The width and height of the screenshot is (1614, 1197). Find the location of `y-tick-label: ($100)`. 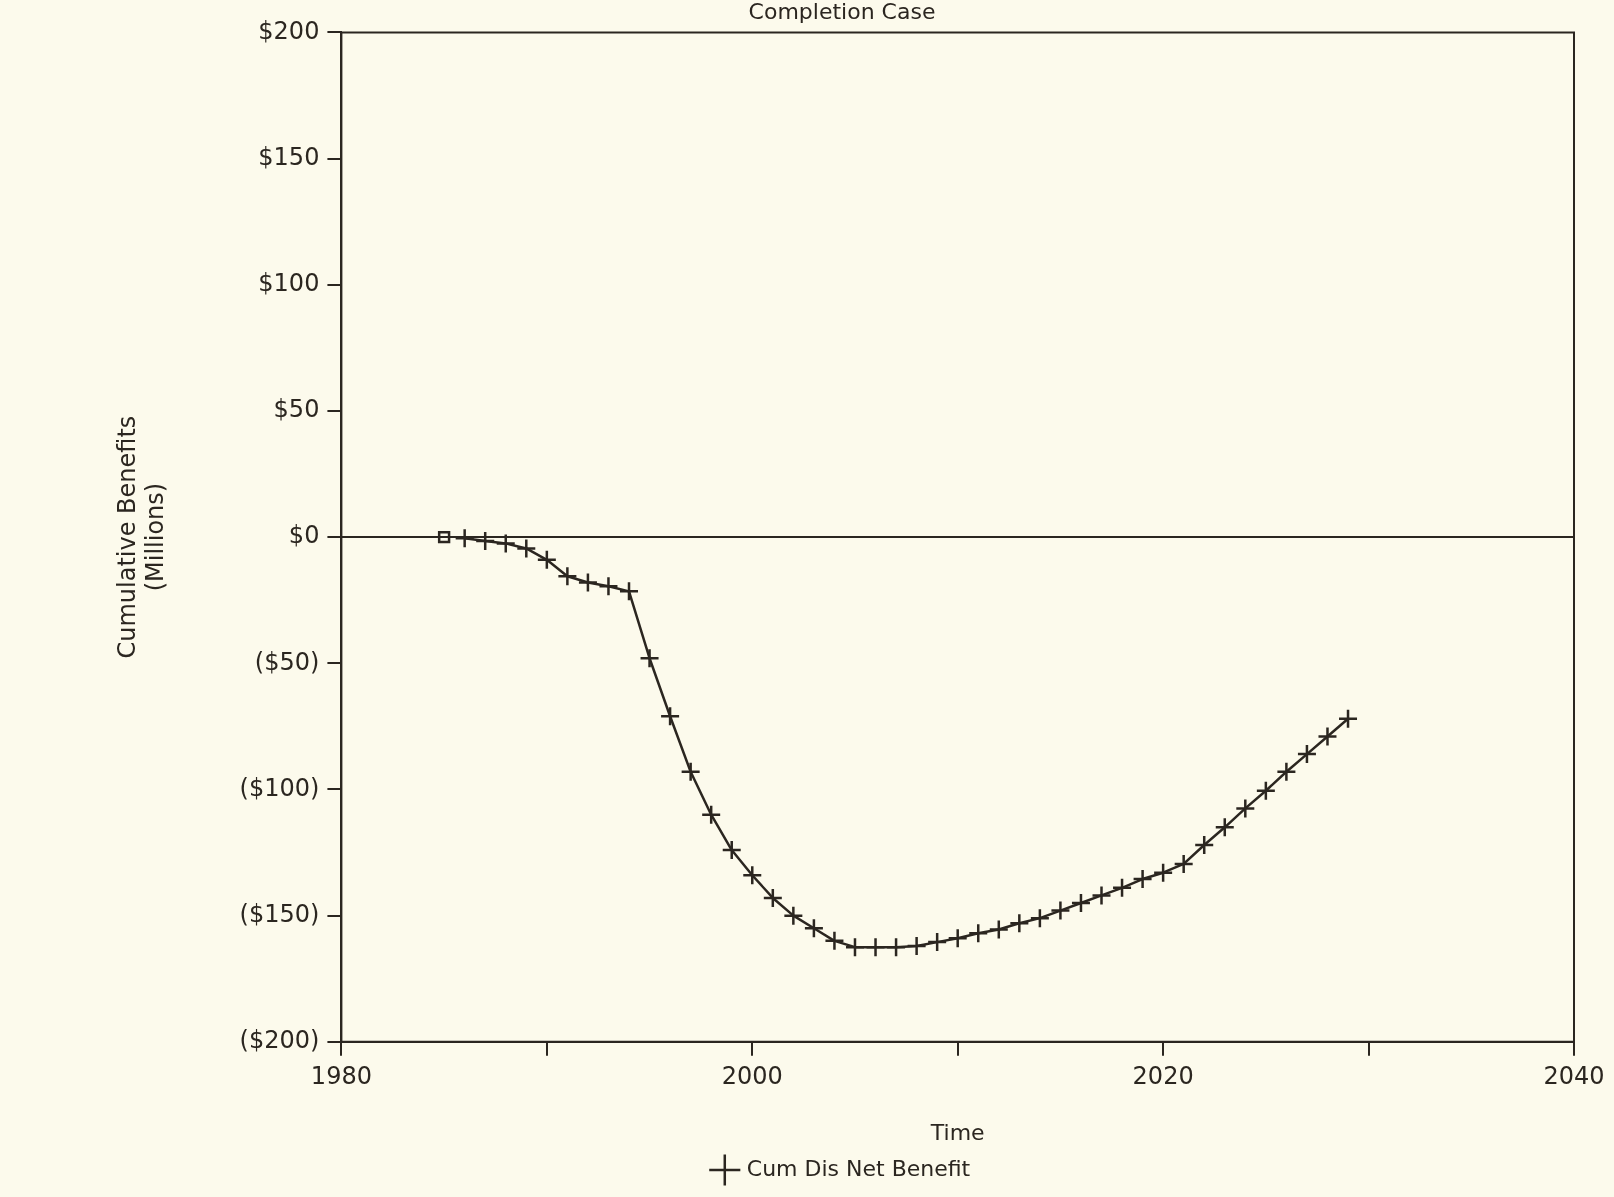

y-tick-label: ($100) is located at coordinates (279, 787).